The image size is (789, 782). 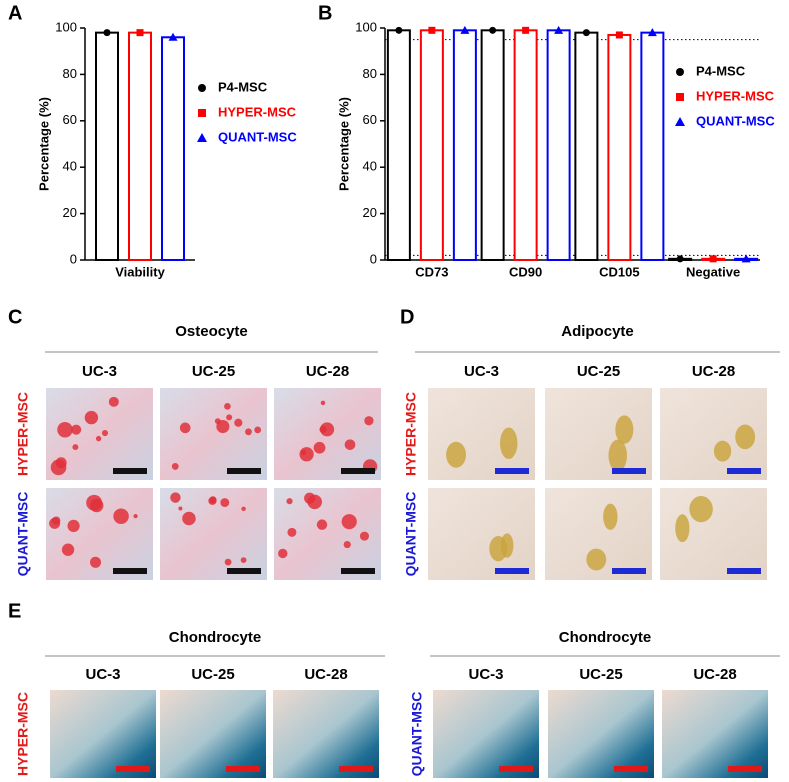 I want to click on row-label: HYPER-MSC, so click(x=23, y=434).